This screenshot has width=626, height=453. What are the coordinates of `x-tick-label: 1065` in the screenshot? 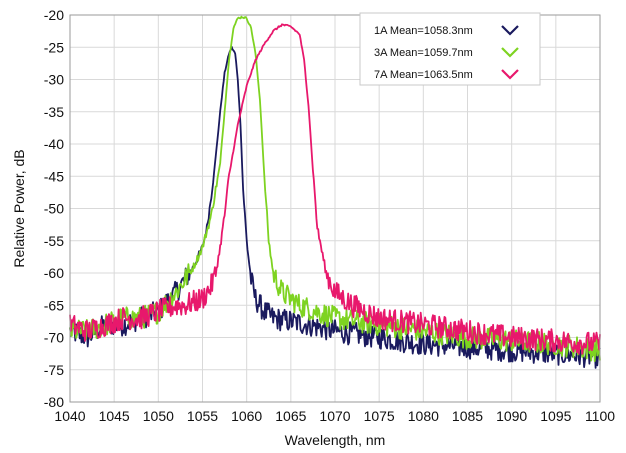 It's located at (290, 416).